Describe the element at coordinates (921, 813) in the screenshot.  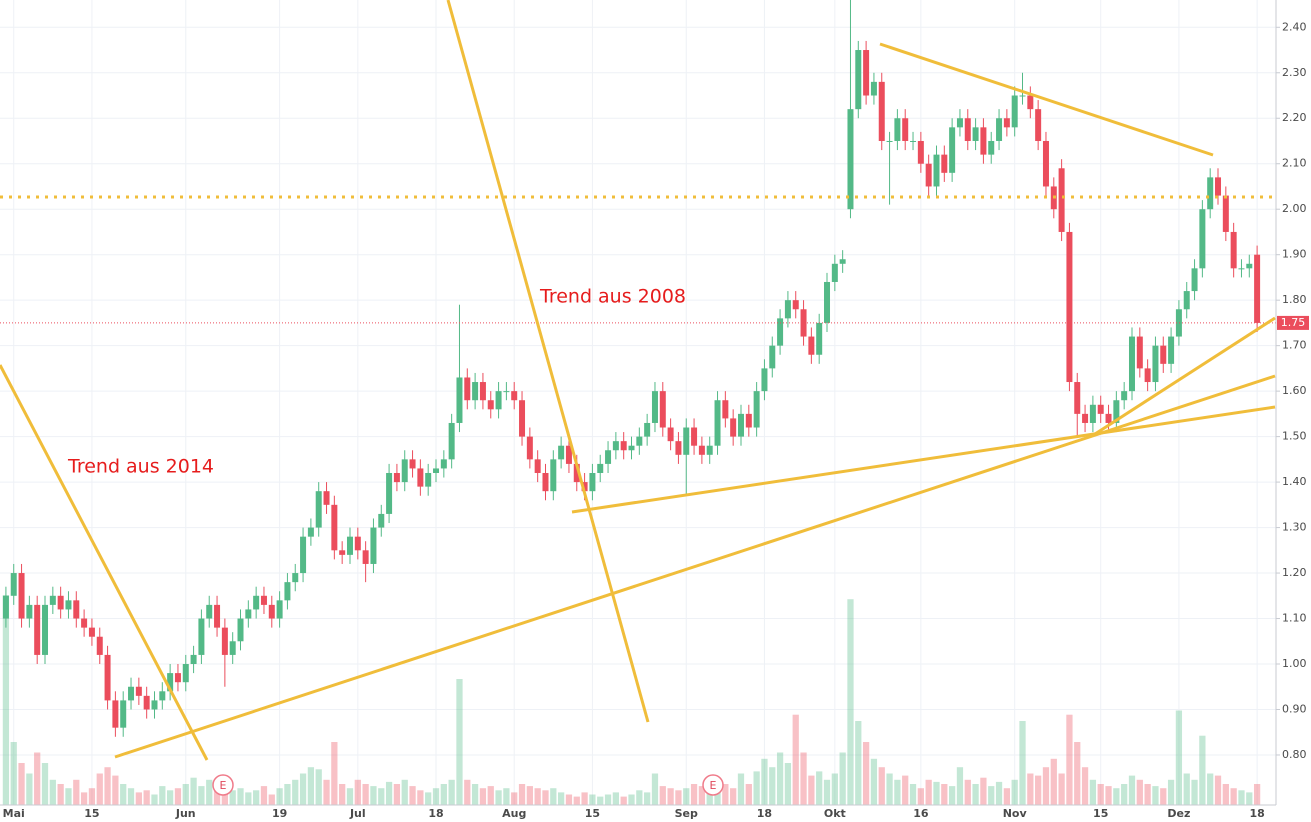
I see `x-tick-label: 16` at that location.